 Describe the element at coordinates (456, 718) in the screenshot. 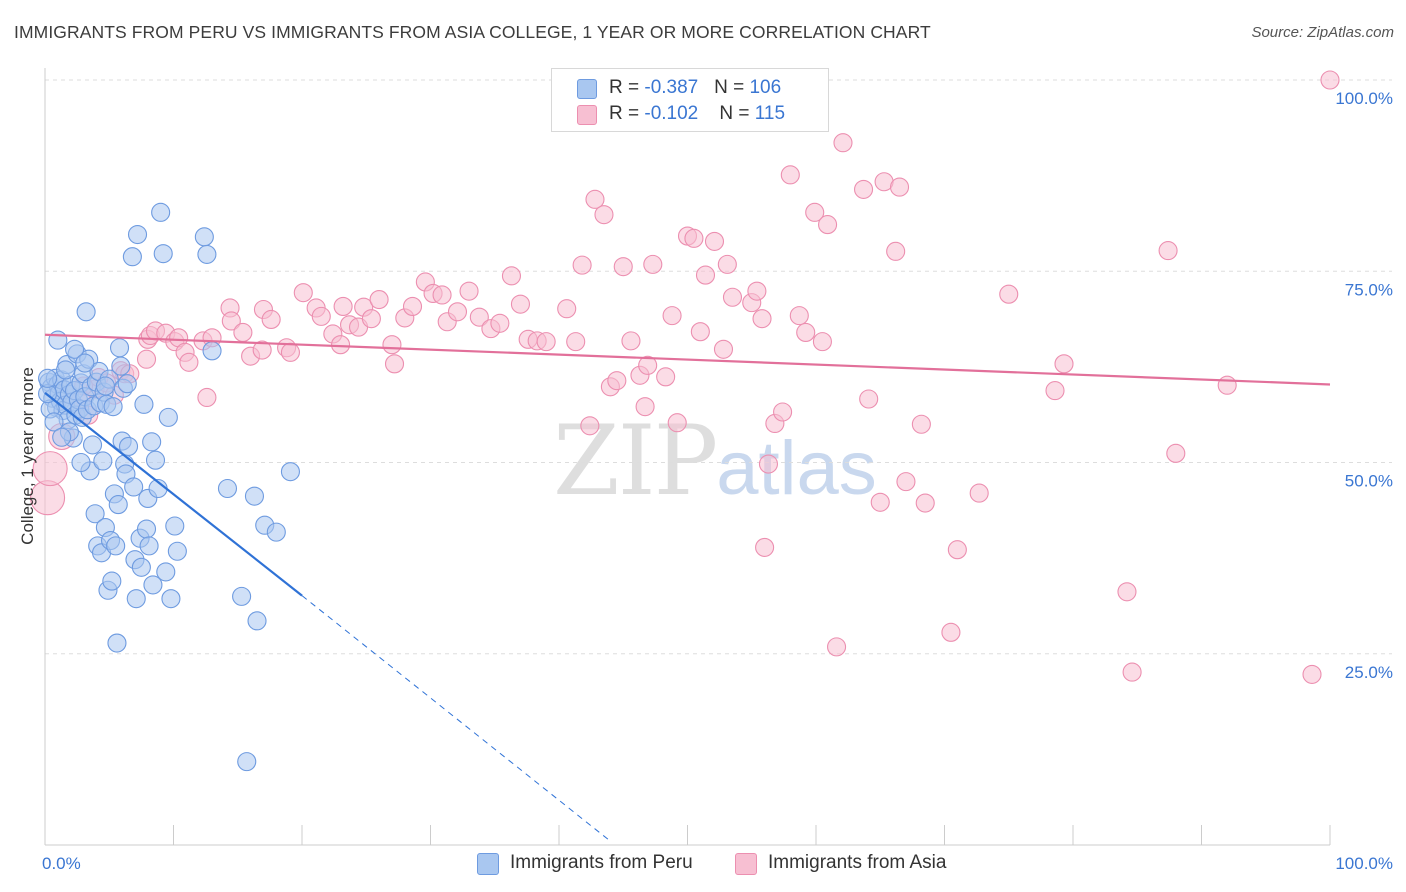

I see `trend-line-peru-extension` at that location.